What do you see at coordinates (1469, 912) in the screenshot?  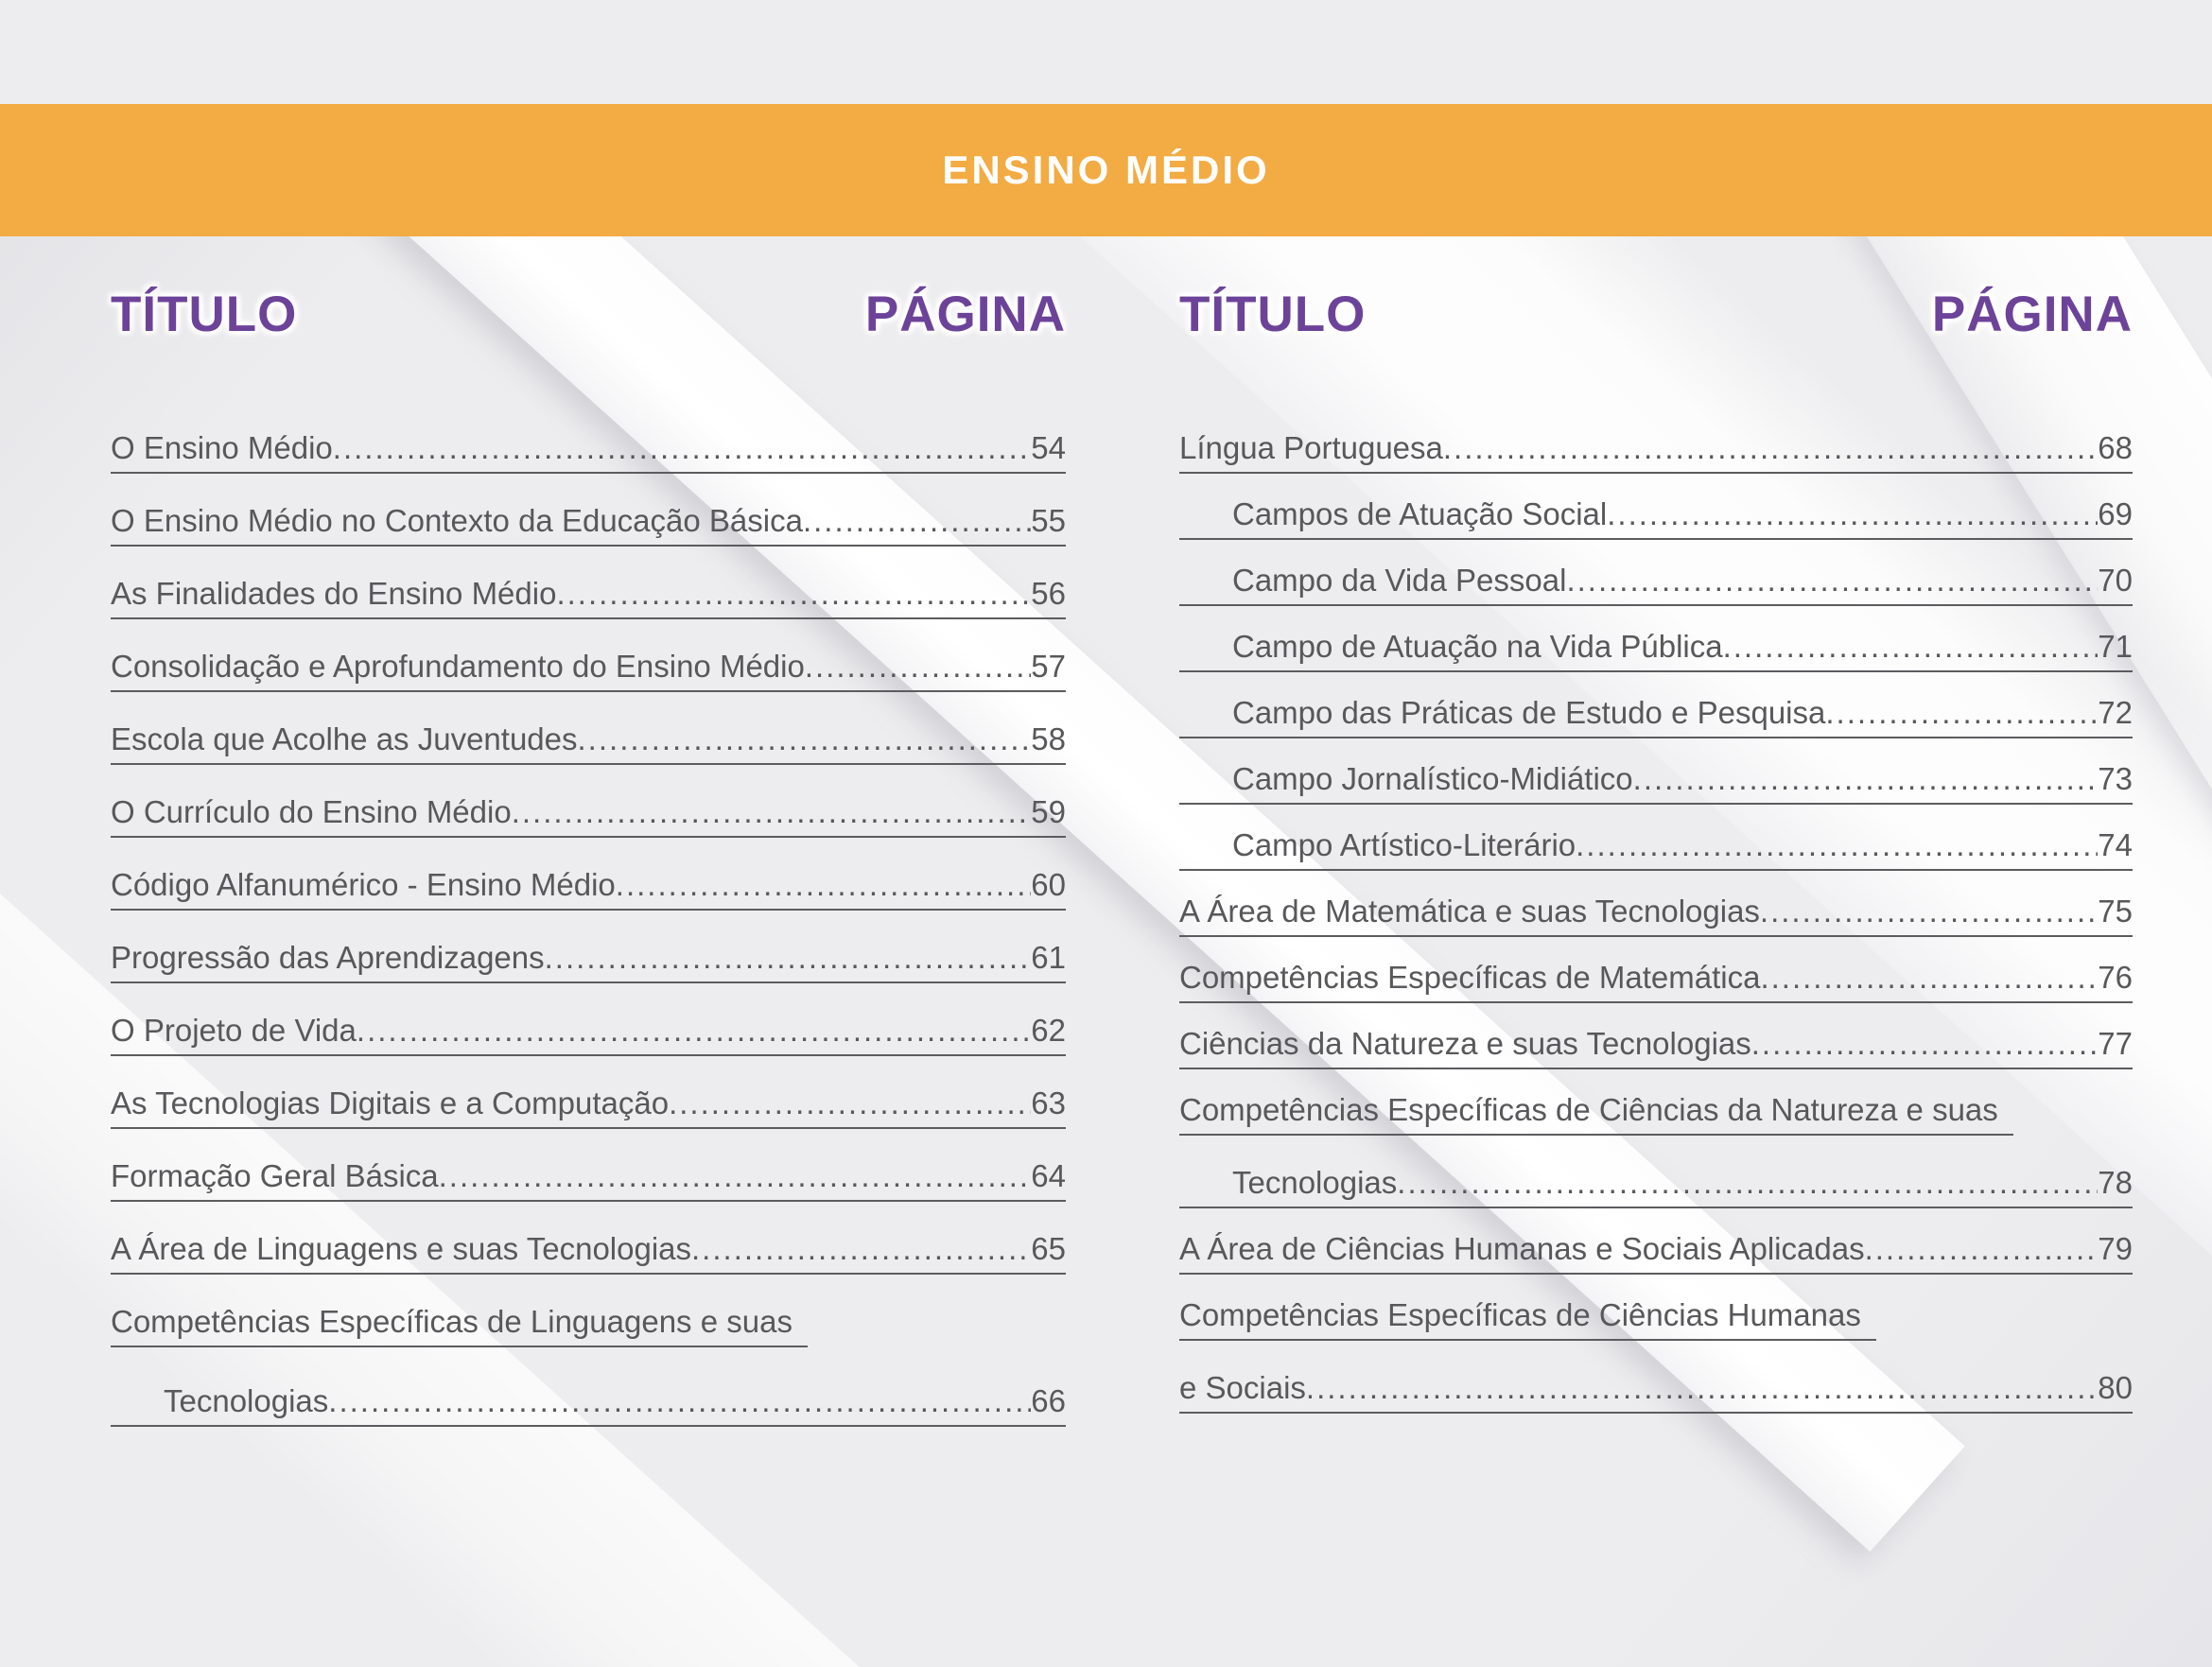 I see `toc-entry-title: A Área de Matemática e suas Tecnologias` at bounding box center [1469, 912].